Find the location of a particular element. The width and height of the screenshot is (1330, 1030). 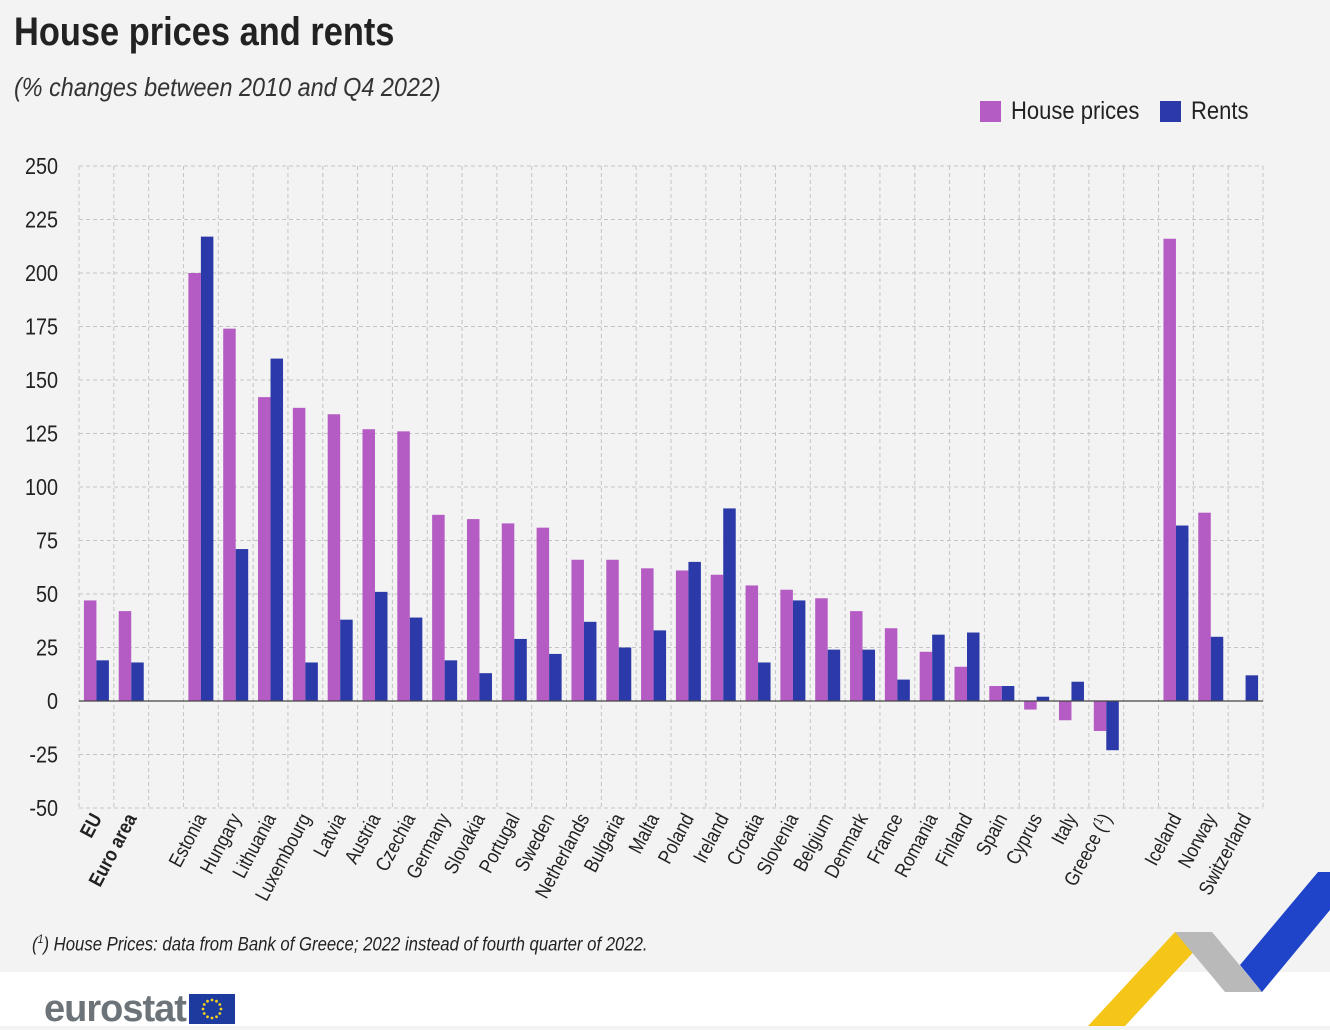

eu-flag-icon is located at coordinates (211, 1009).